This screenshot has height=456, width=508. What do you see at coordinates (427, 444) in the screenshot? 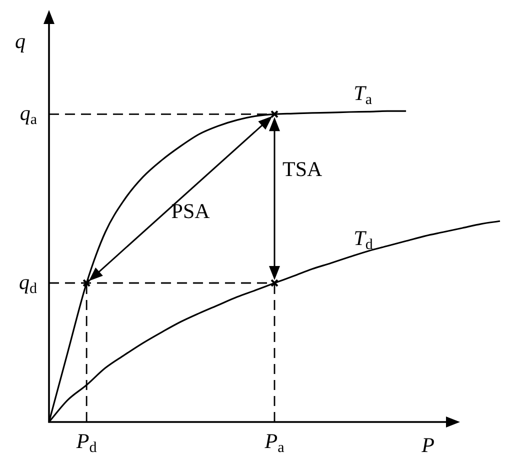
I see `x-axis-title: P` at bounding box center [427, 444].